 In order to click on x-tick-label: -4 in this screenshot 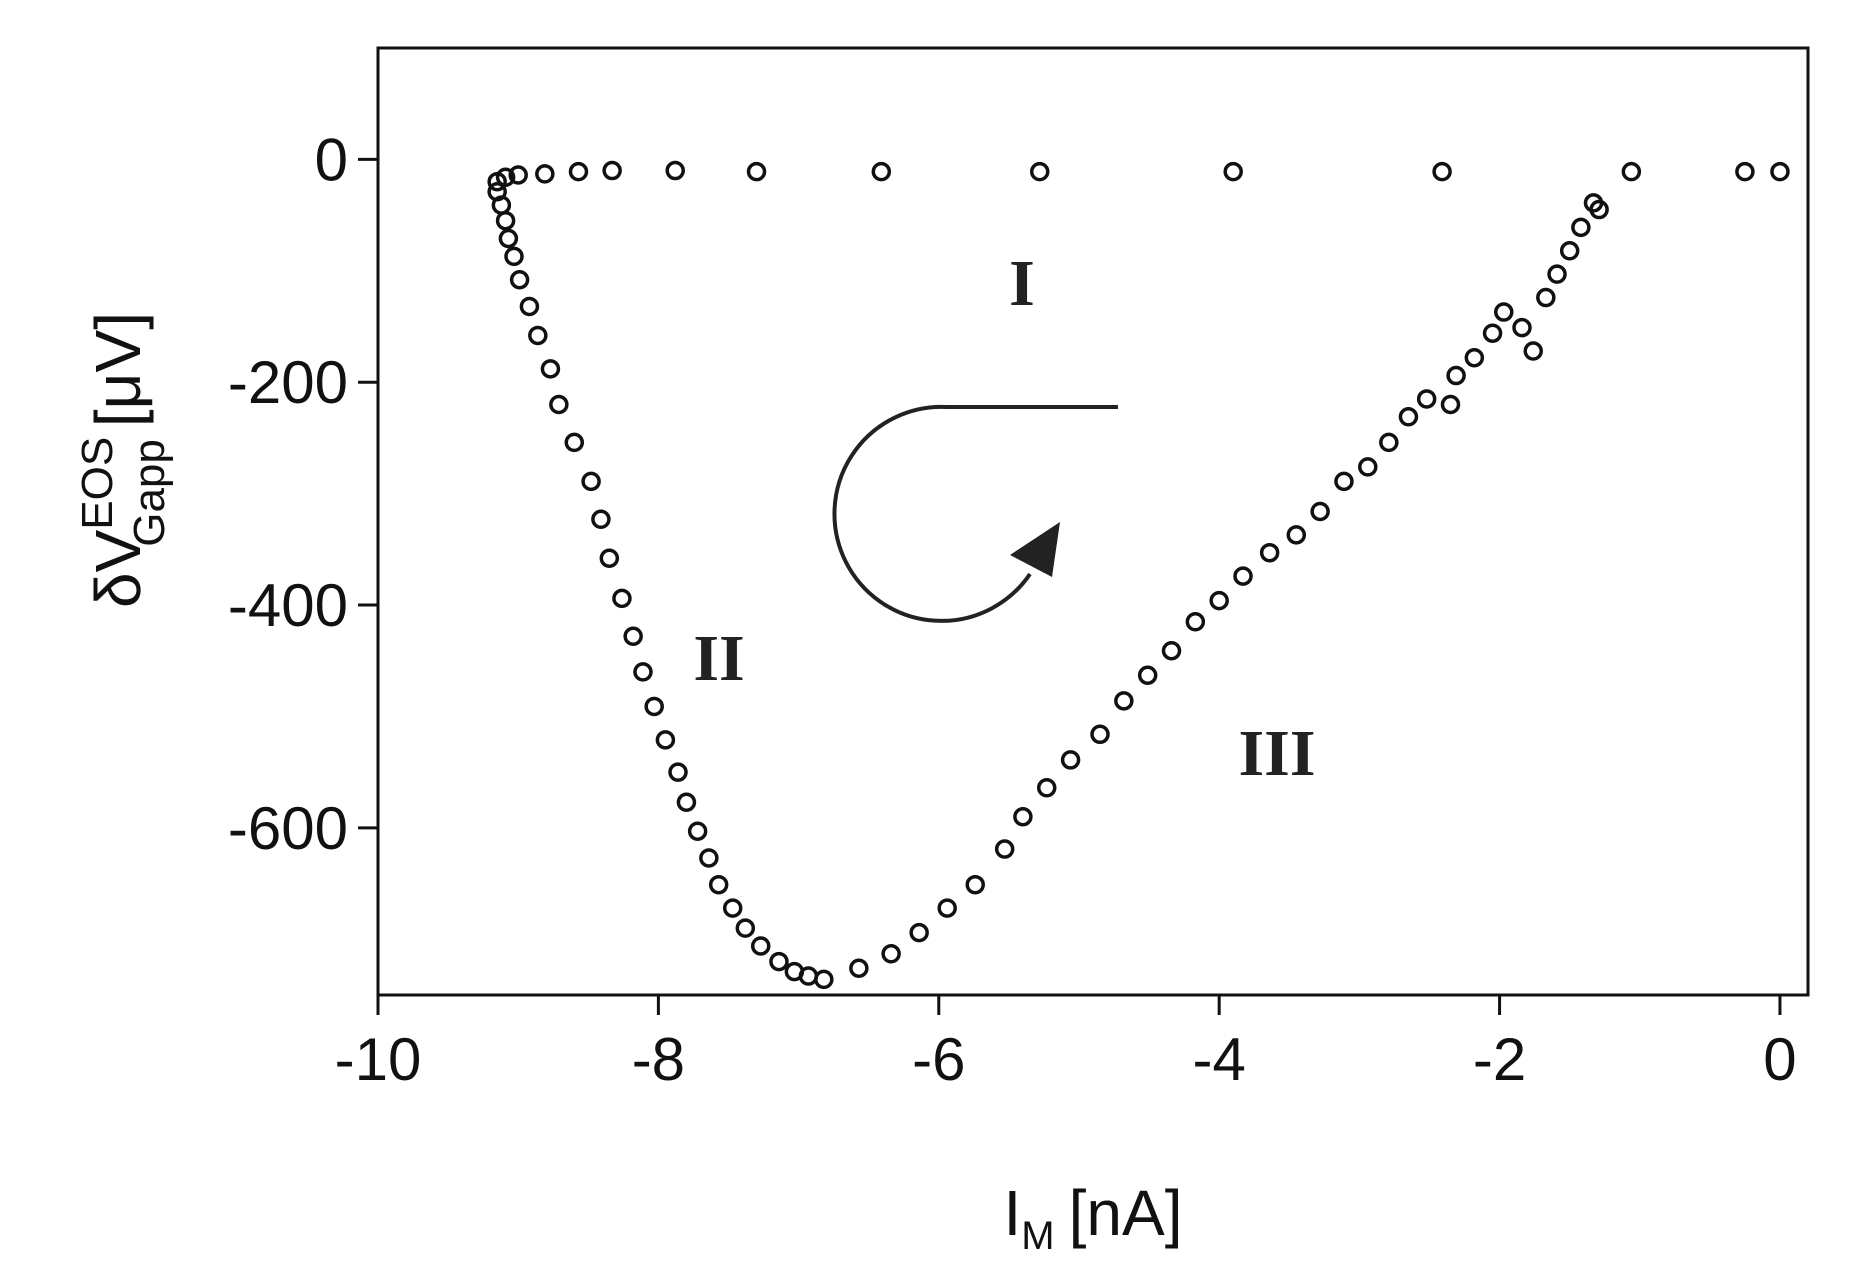, I will do `click(1218, 1059)`.